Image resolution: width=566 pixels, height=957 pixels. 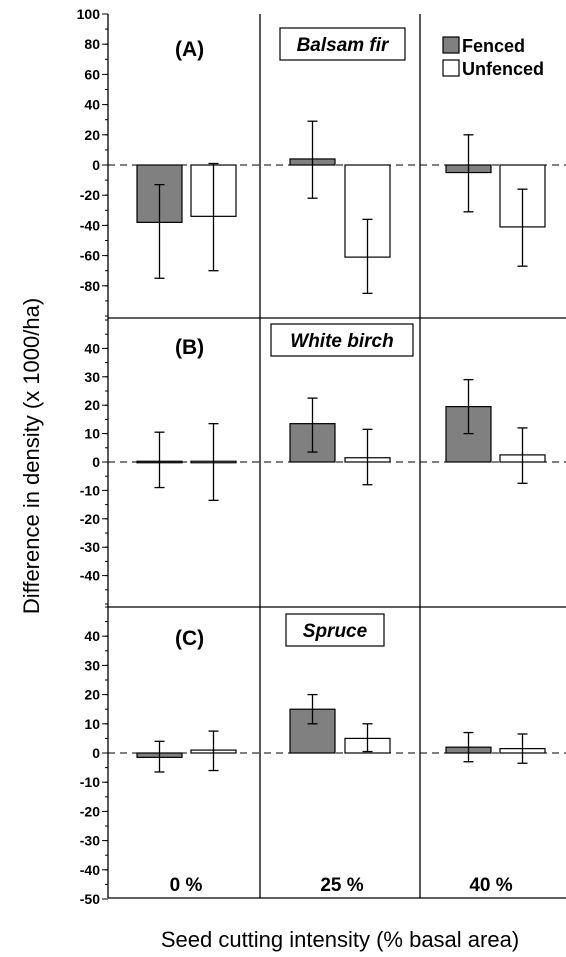 I want to click on y-tick-label: 80, so click(x=92, y=44).